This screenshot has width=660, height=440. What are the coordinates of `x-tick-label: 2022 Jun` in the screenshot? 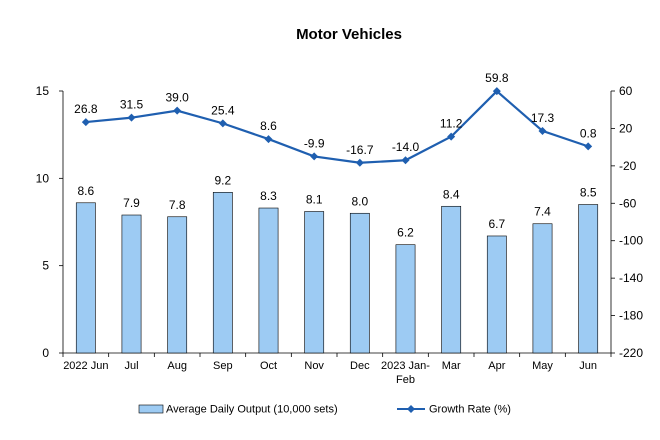 It's located at (85, 366).